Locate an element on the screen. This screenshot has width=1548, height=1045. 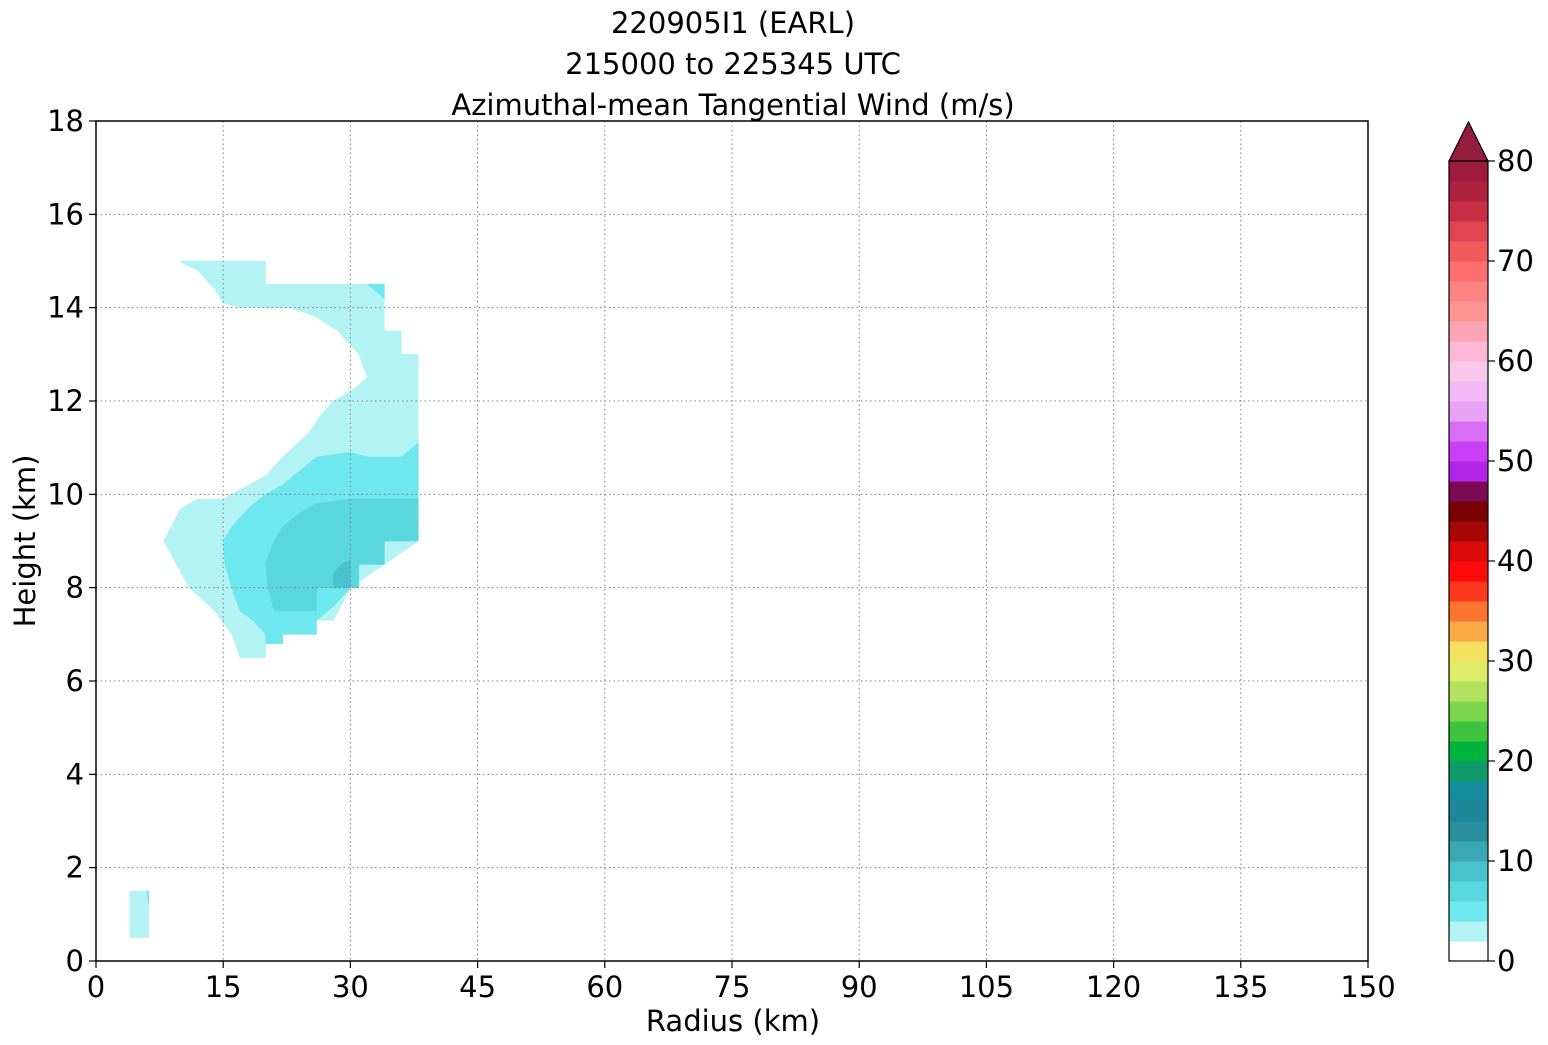
y-tick-label: 0 is located at coordinates (75, 961).